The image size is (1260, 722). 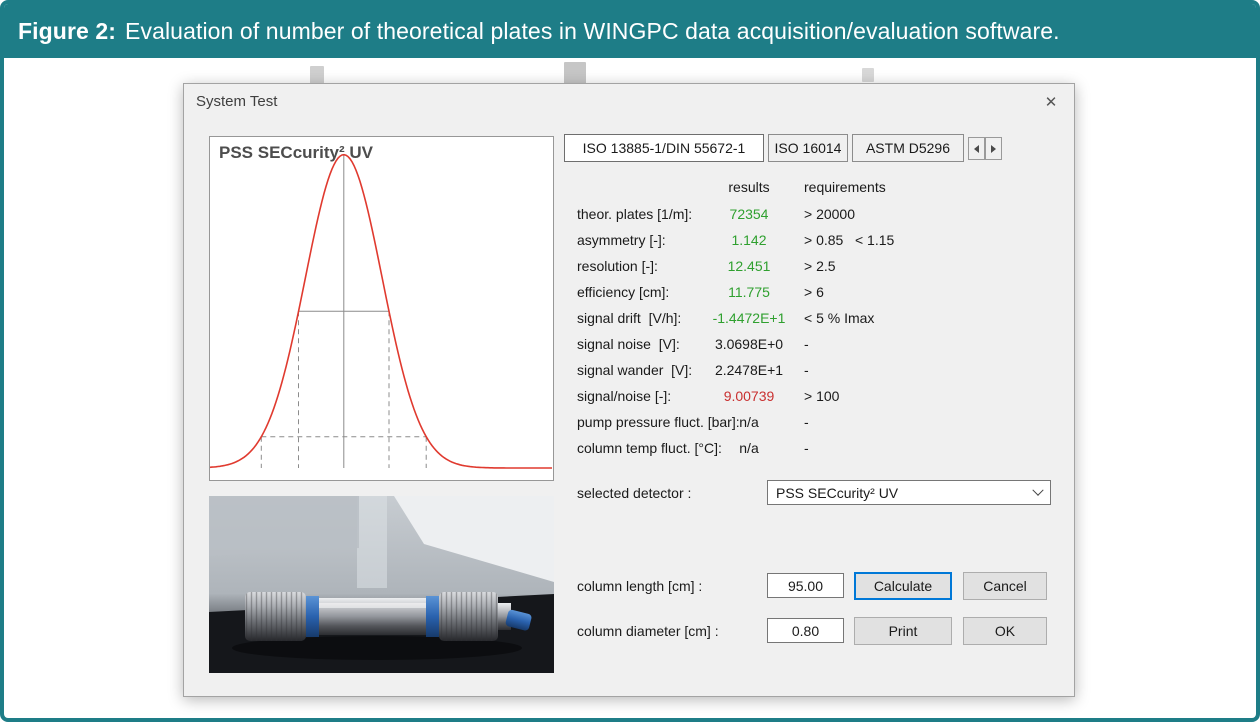 I want to click on row-label: asymmetry [-]:, so click(x=621, y=240).